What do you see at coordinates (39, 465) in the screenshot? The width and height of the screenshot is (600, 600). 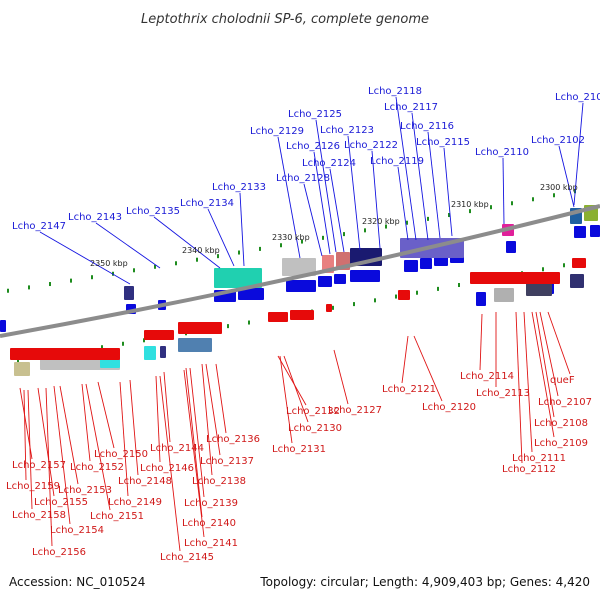 I see `gene-label-lcho-2157: Lcho_2157` at bounding box center [39, 465].